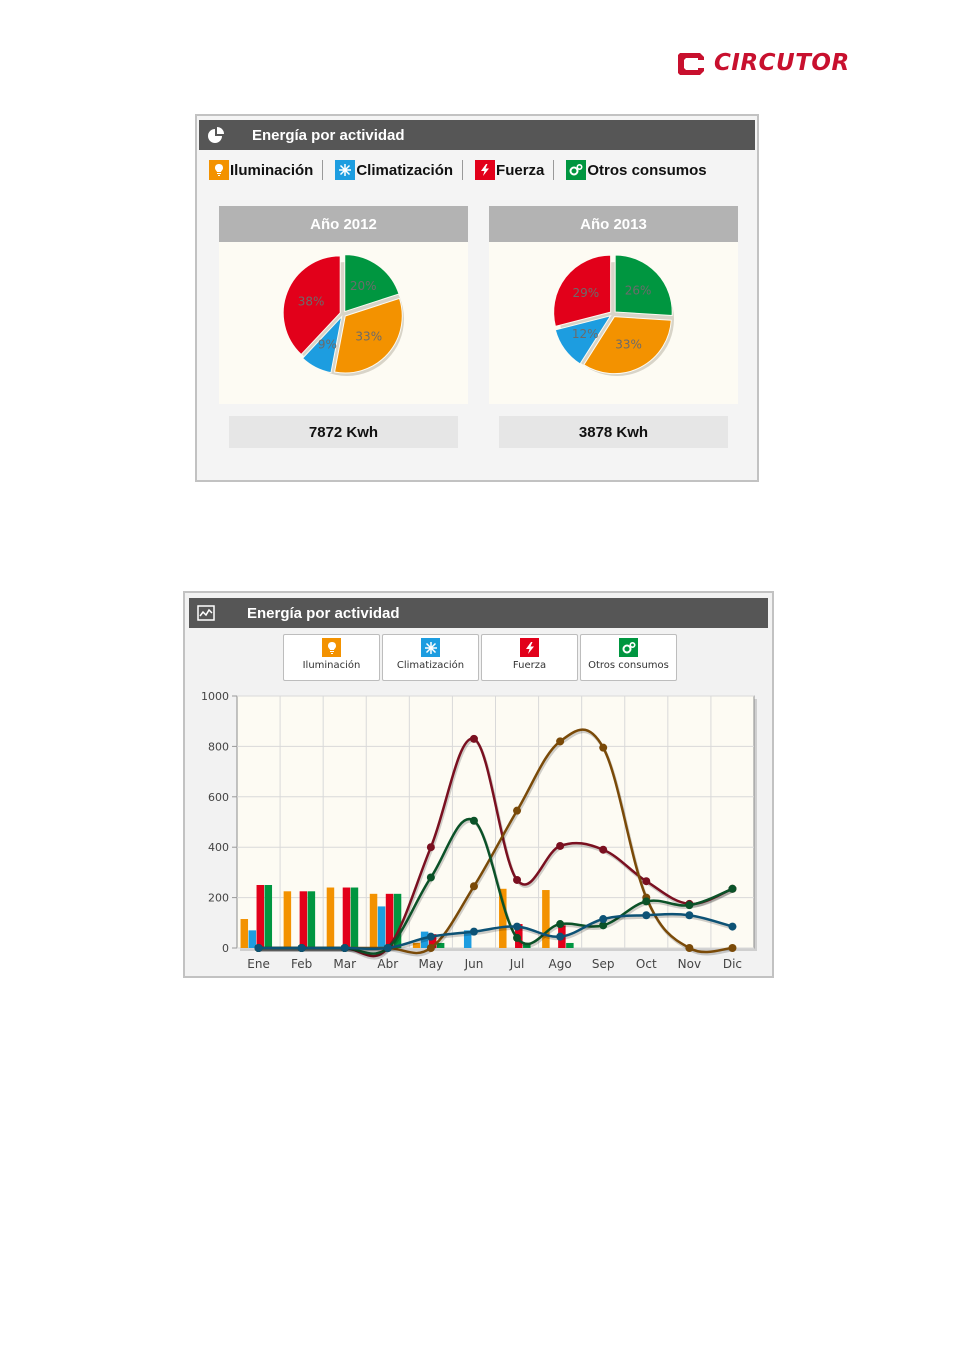 The width and height of the screenshot is (955, 1350). Describe the element at coordinates (474, 964) in the screenshot. I see `x-tick-label: Jun` at that location.